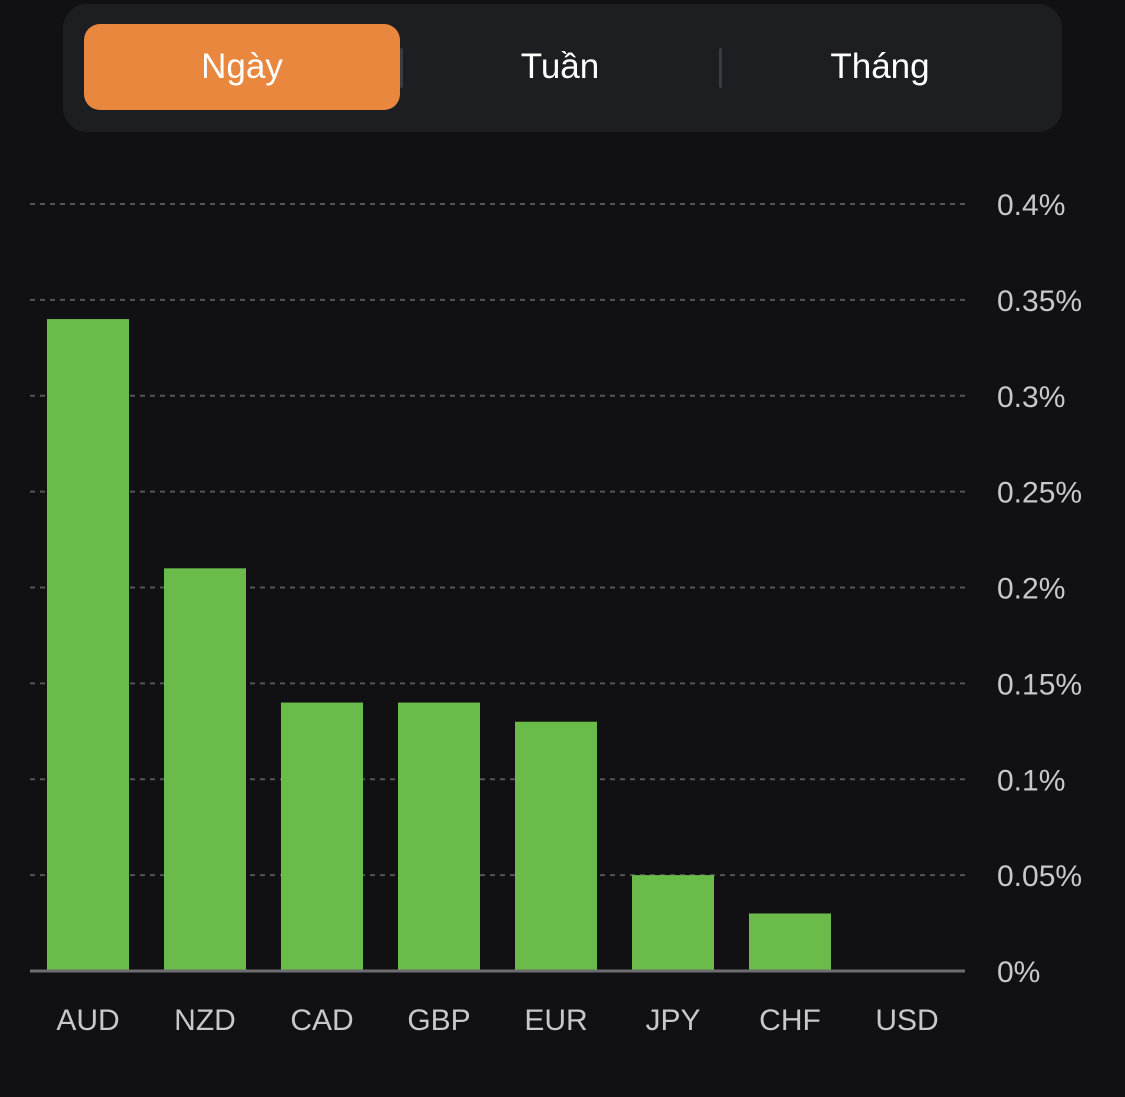  I want to click on bar-gbp, so click(439, 836).